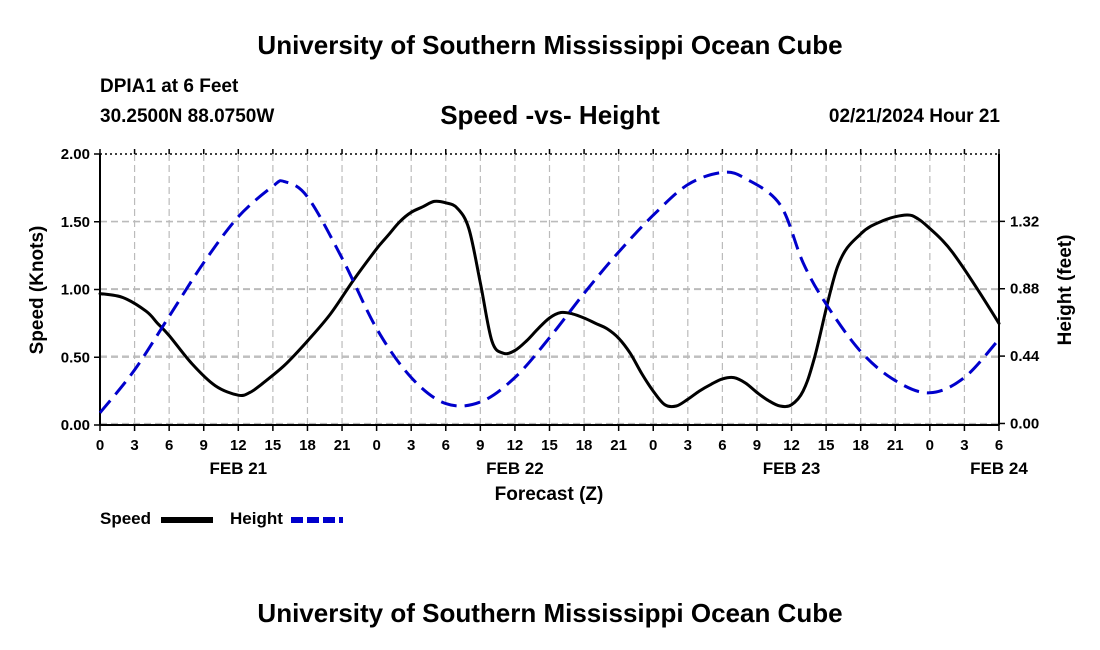 This screenshot has height=650, width=1100. Describe the element at coordinates (75, 154) in the screenshot. I see `y-left-tick-label: 2.00` at that location.